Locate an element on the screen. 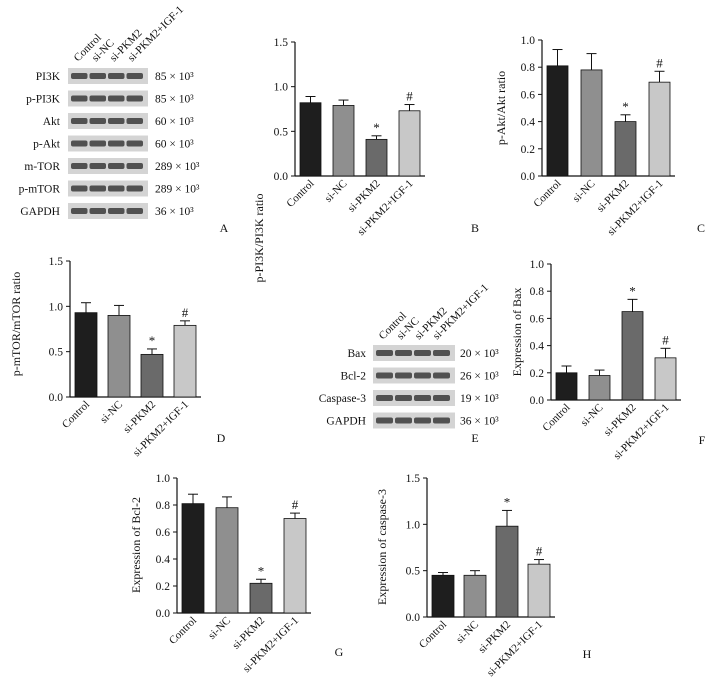  y-axis-label: Expression of caspase-3 is located at coordinates (382, 547).